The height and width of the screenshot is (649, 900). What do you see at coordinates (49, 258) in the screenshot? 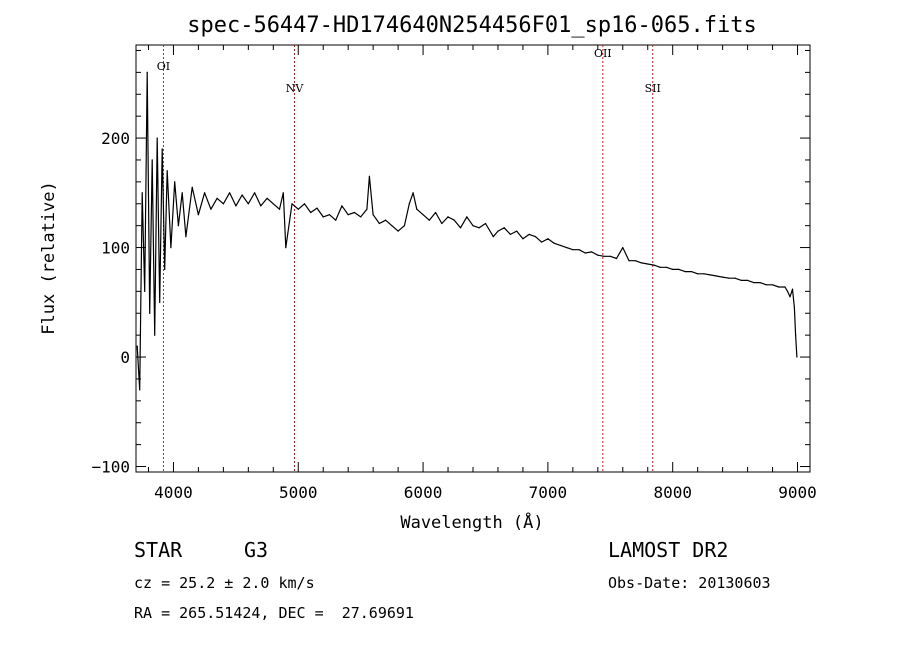
I see `y-axis-label: Flux (relative)` at bounding box center [49, 258].